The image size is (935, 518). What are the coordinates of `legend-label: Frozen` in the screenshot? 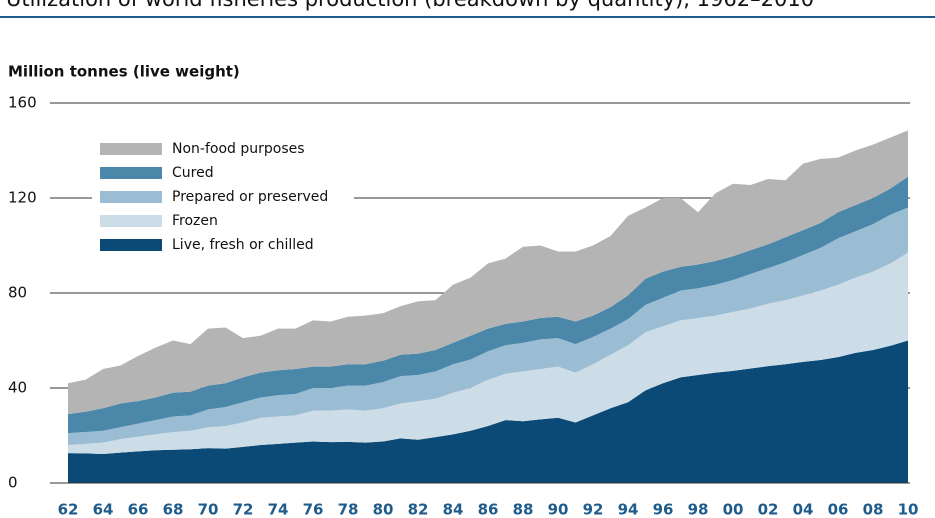 It's located at (195, 221).